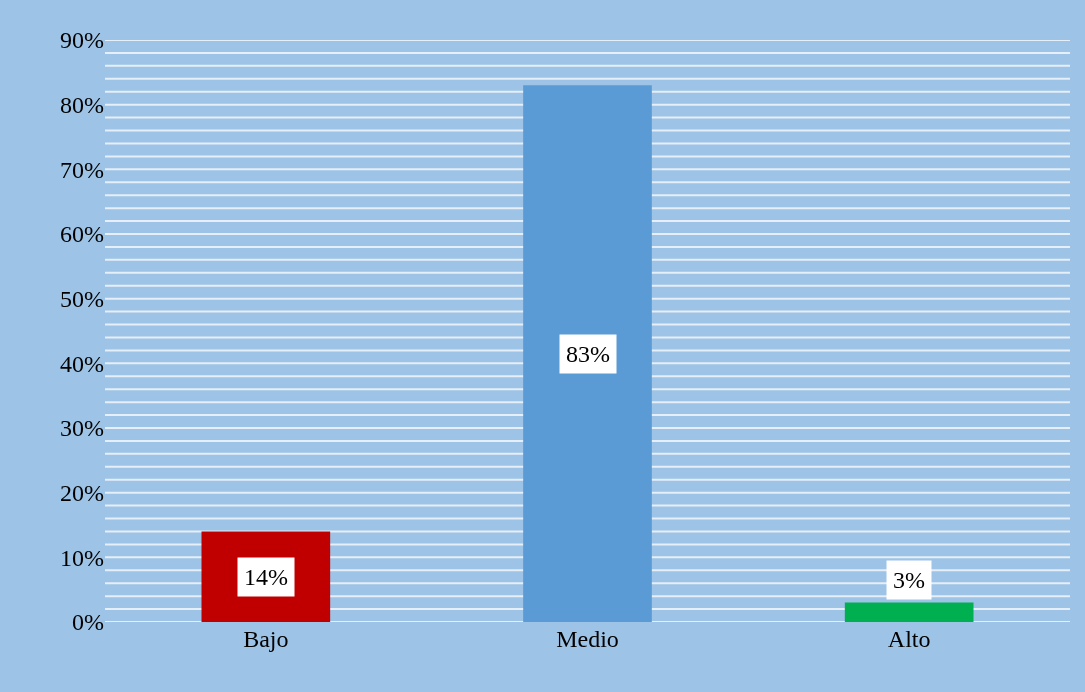 This screenshot has width=1085, height=692. Describe the element at coordinates (82, 363) in the screenshot. I see `y-tick-label: 40%` at that location.